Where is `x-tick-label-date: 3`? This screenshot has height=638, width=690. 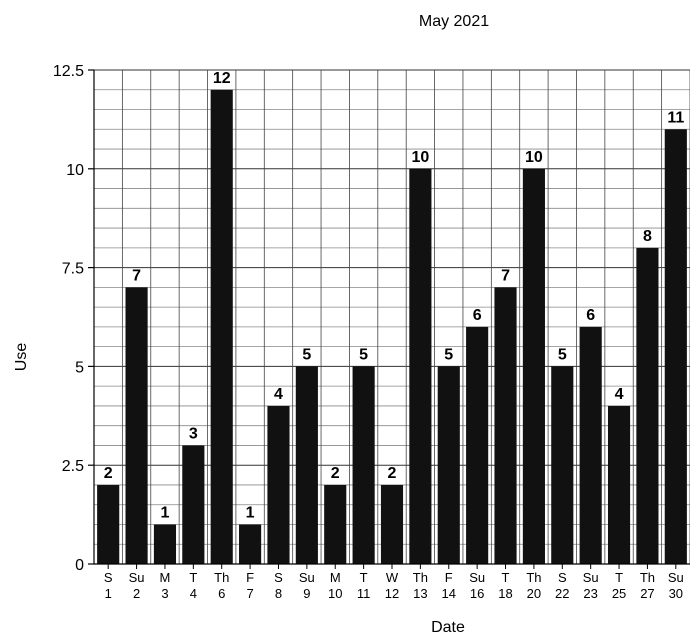 x-tick-label-date: 3 is located at coordinates (164, 593).